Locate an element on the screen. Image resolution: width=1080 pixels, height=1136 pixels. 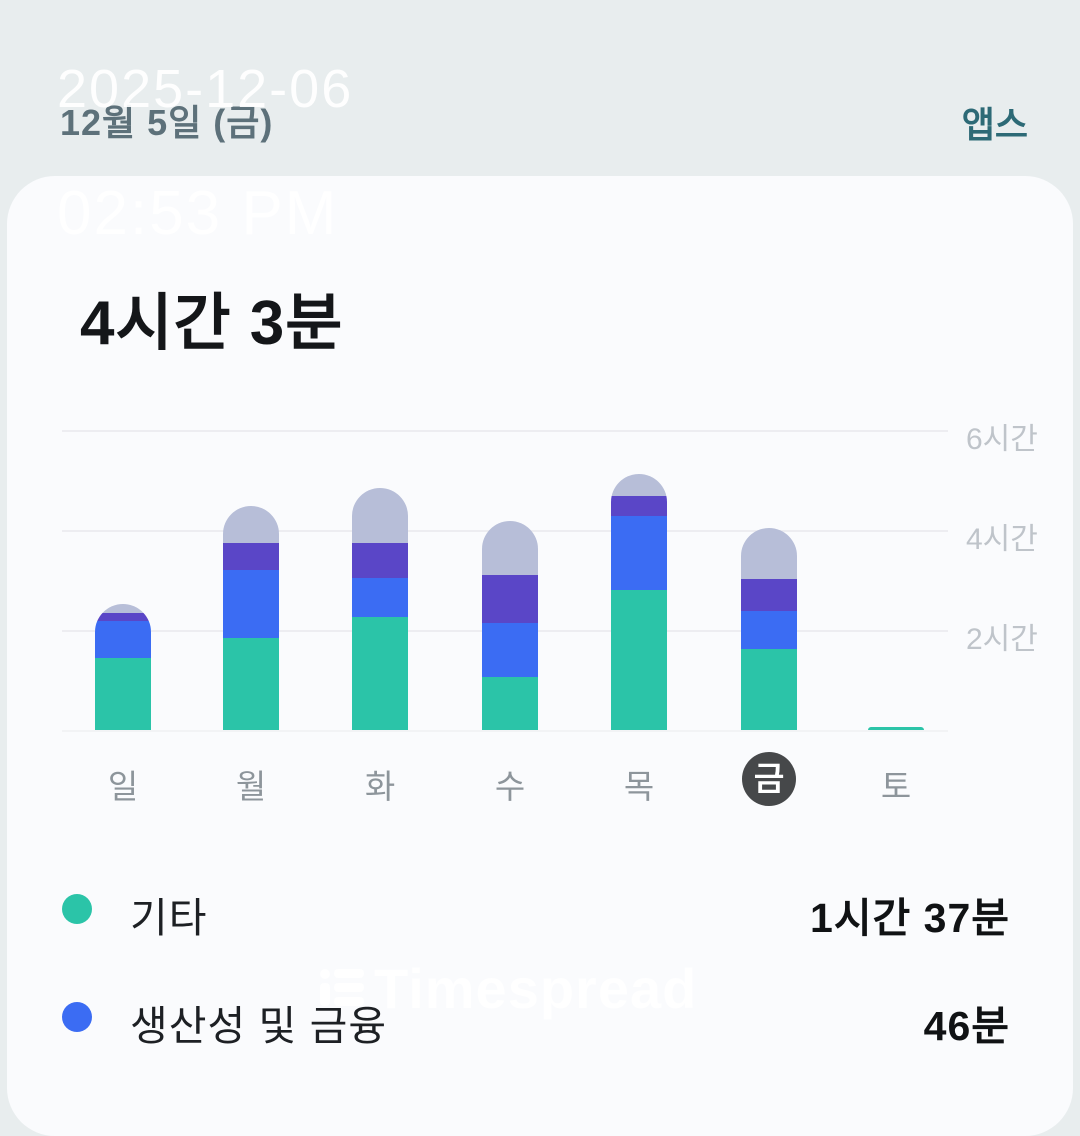
legend-dot-blue is located at coordinates (77, 1017).